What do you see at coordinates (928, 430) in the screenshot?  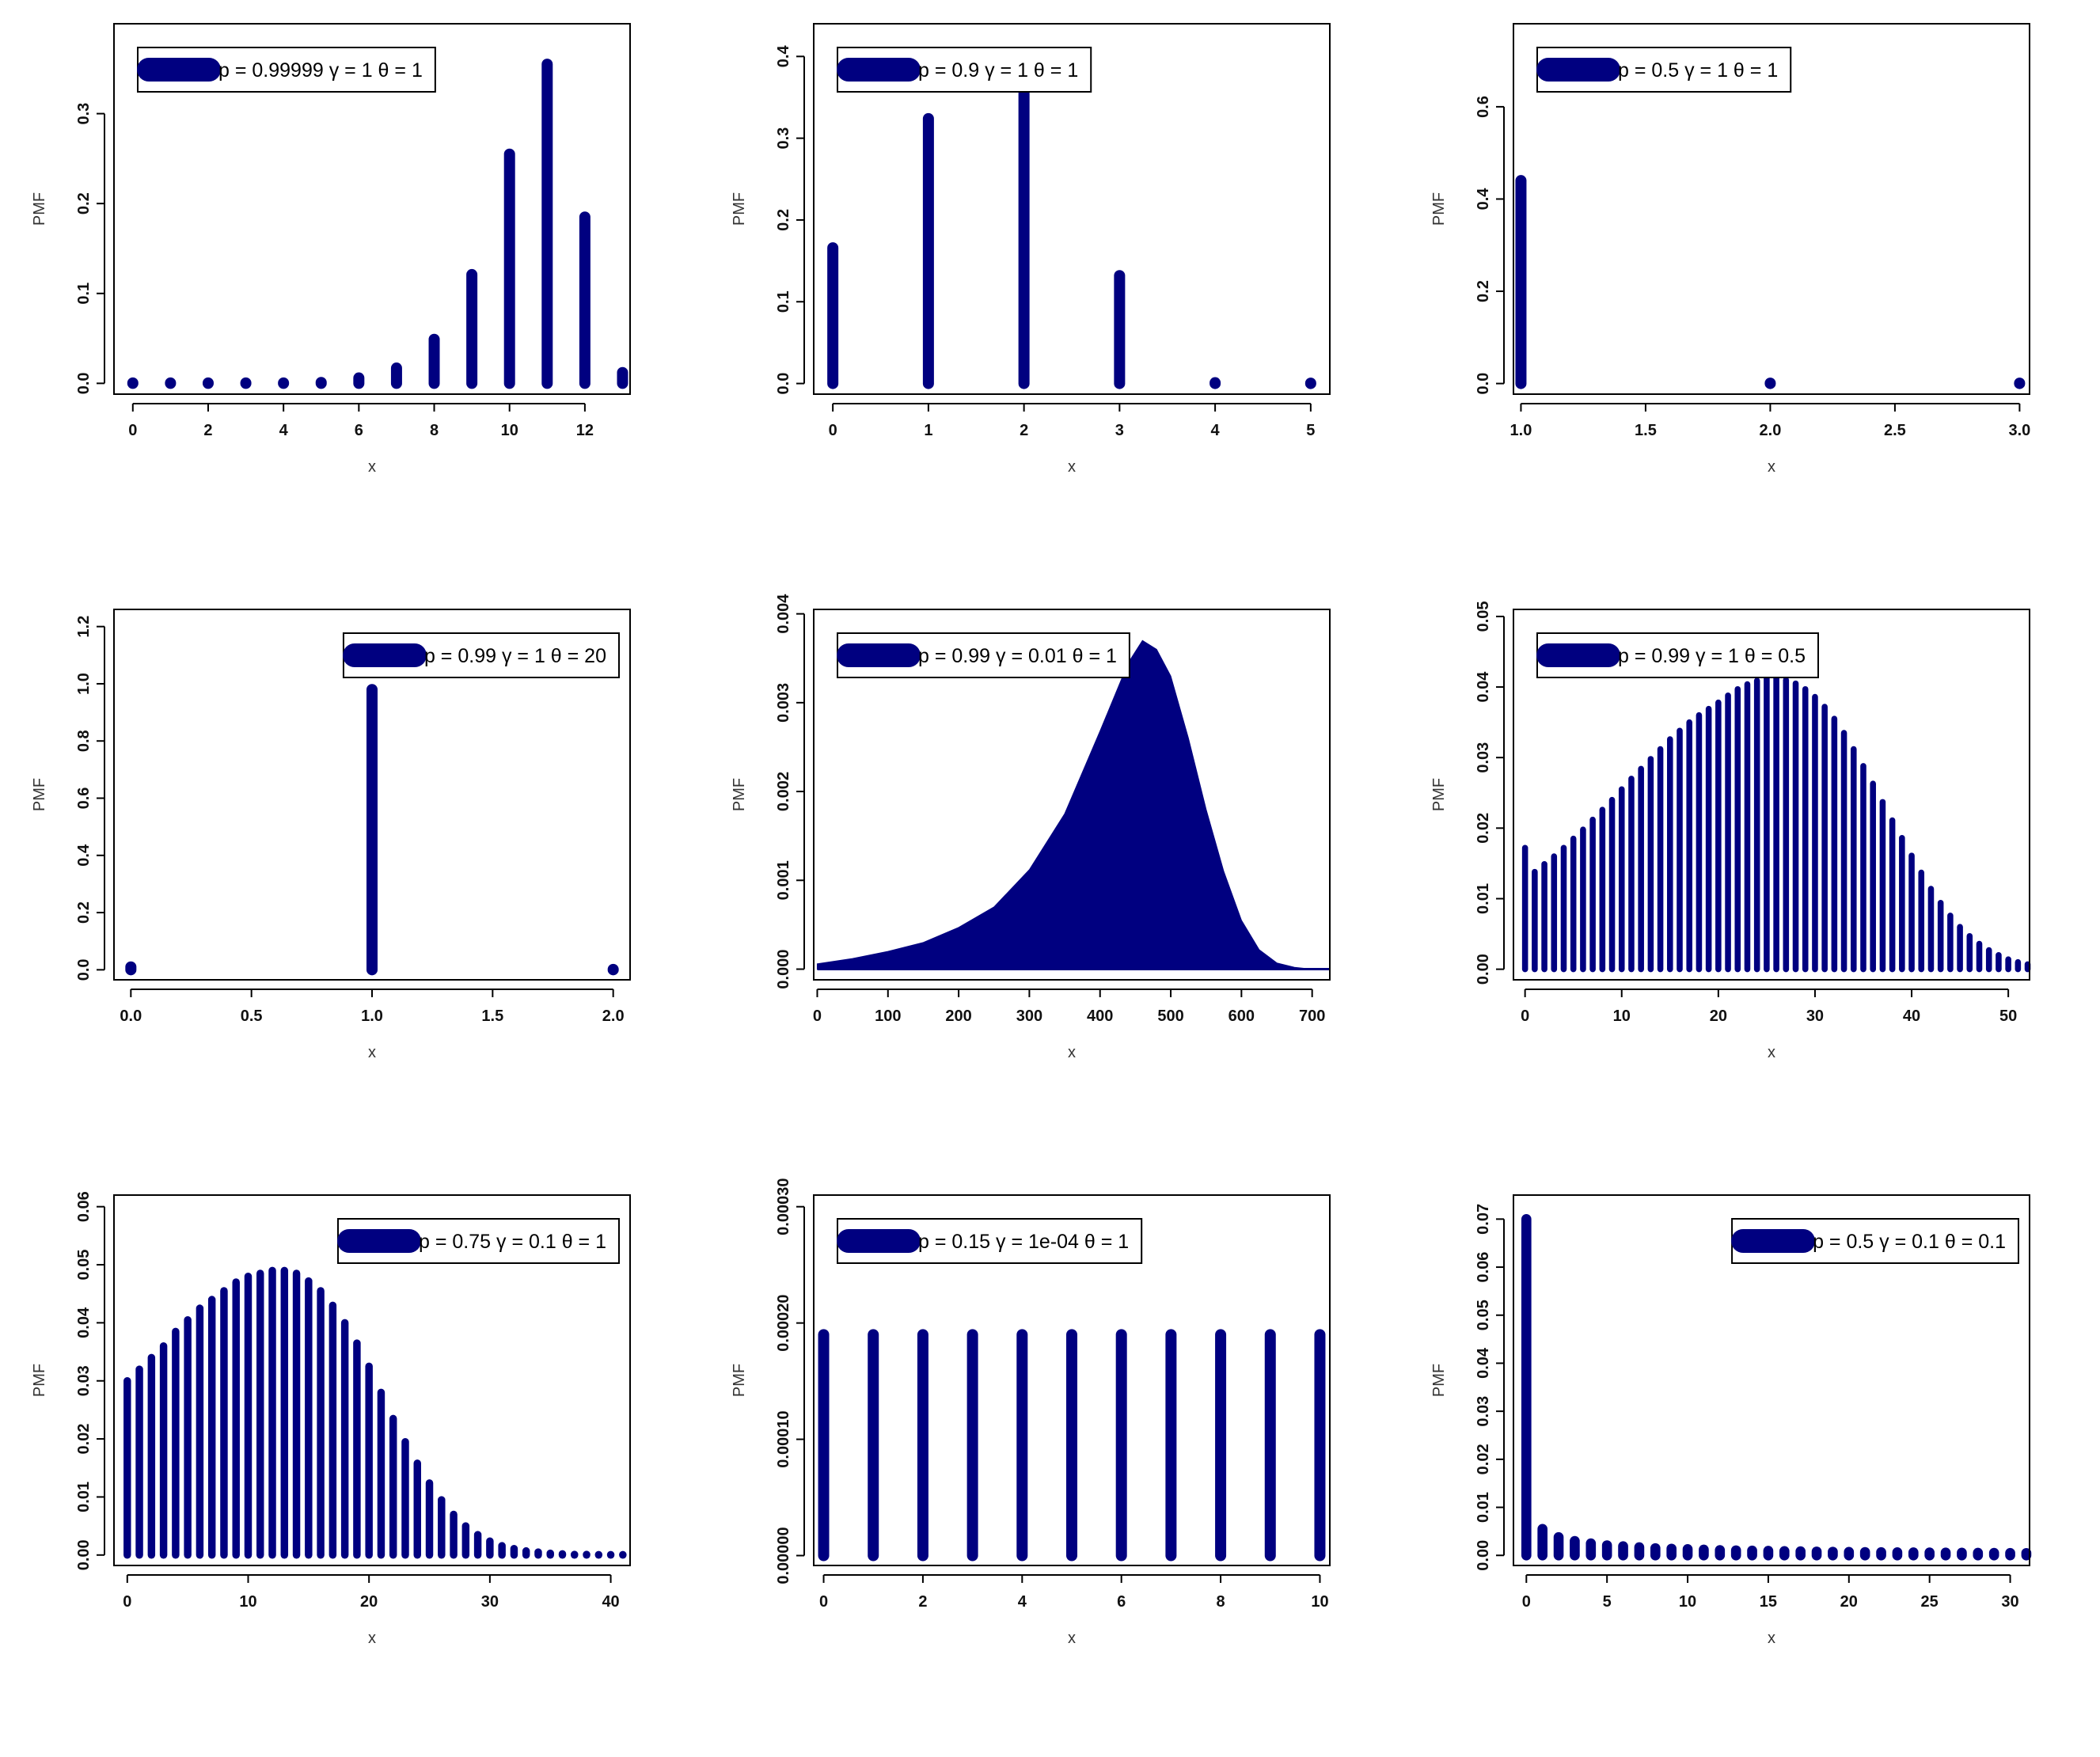 I see `x-tick-label: 1` at bounding box center [928, 430].